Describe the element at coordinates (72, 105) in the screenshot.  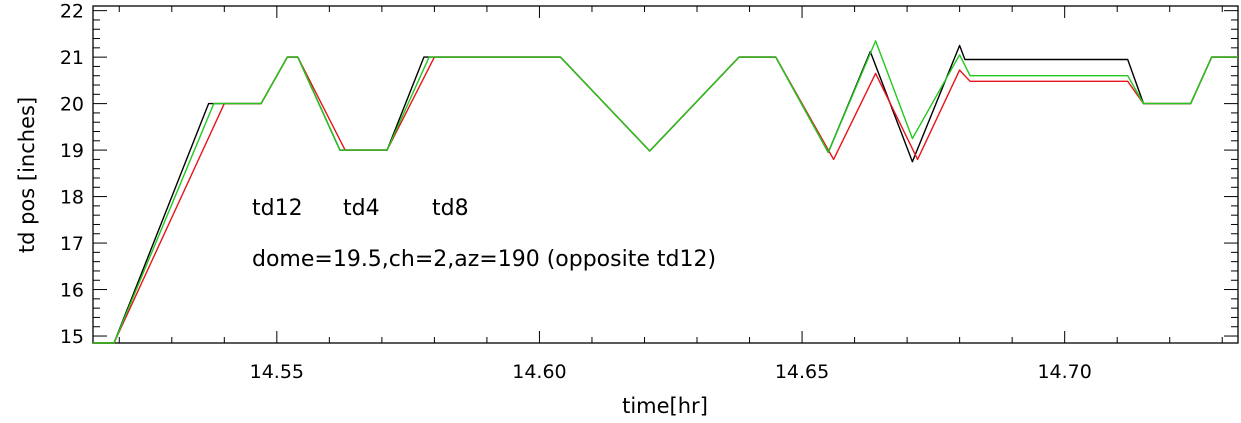
I see `y-tick-label: 20` at that location.